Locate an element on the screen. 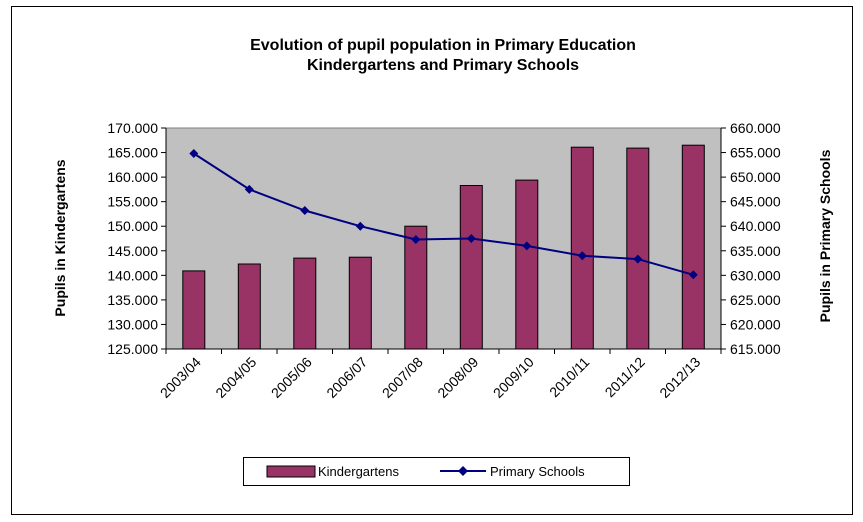  left-axis-title: Pupils in Kindergartens is located at coordinates (60, 237).